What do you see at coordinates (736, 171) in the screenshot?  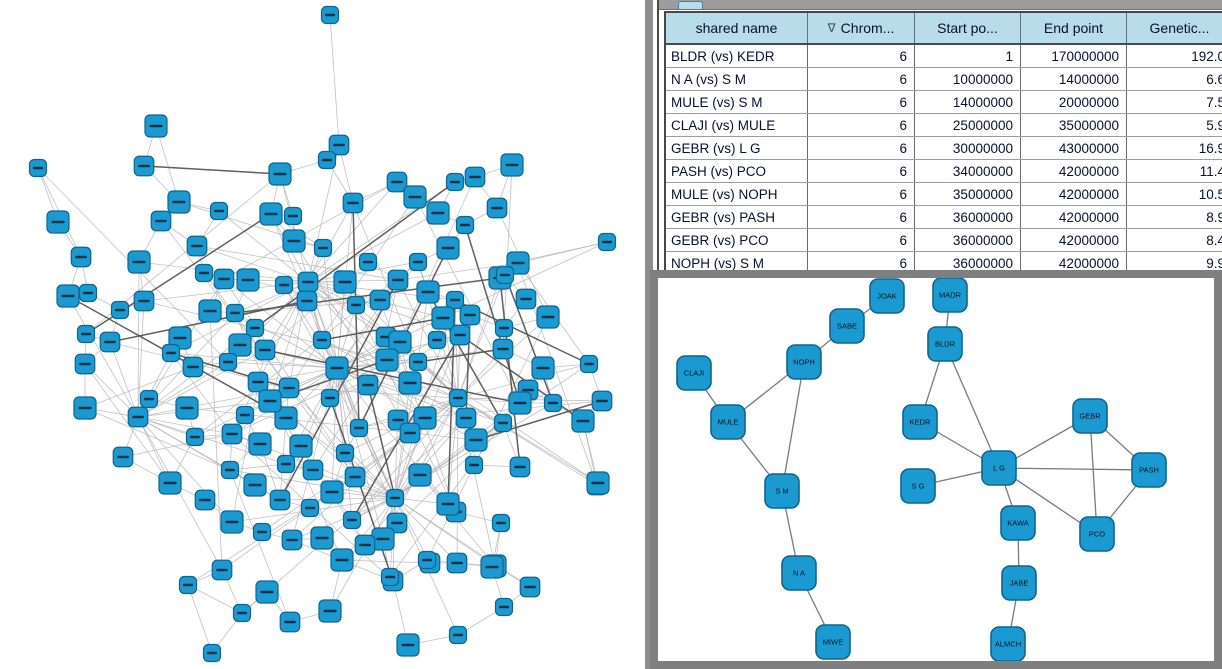 I see `table-cell: PASH (vs) PCO` at bounding box center [736, 171].